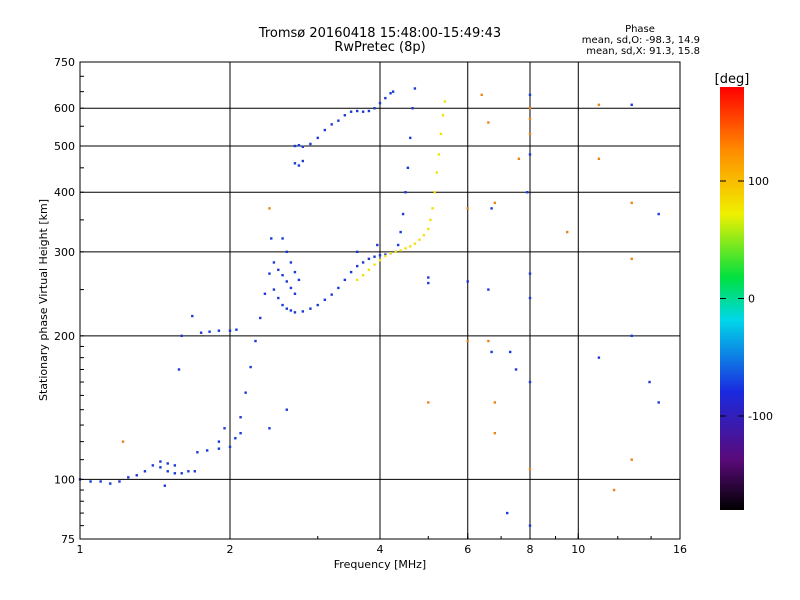 The width and height of the screenshot is (800, 600). What do you see at coordinates (64, 252) in the screenshot?
I see `y-tick-label: 300` at bounding box center [64, 252].